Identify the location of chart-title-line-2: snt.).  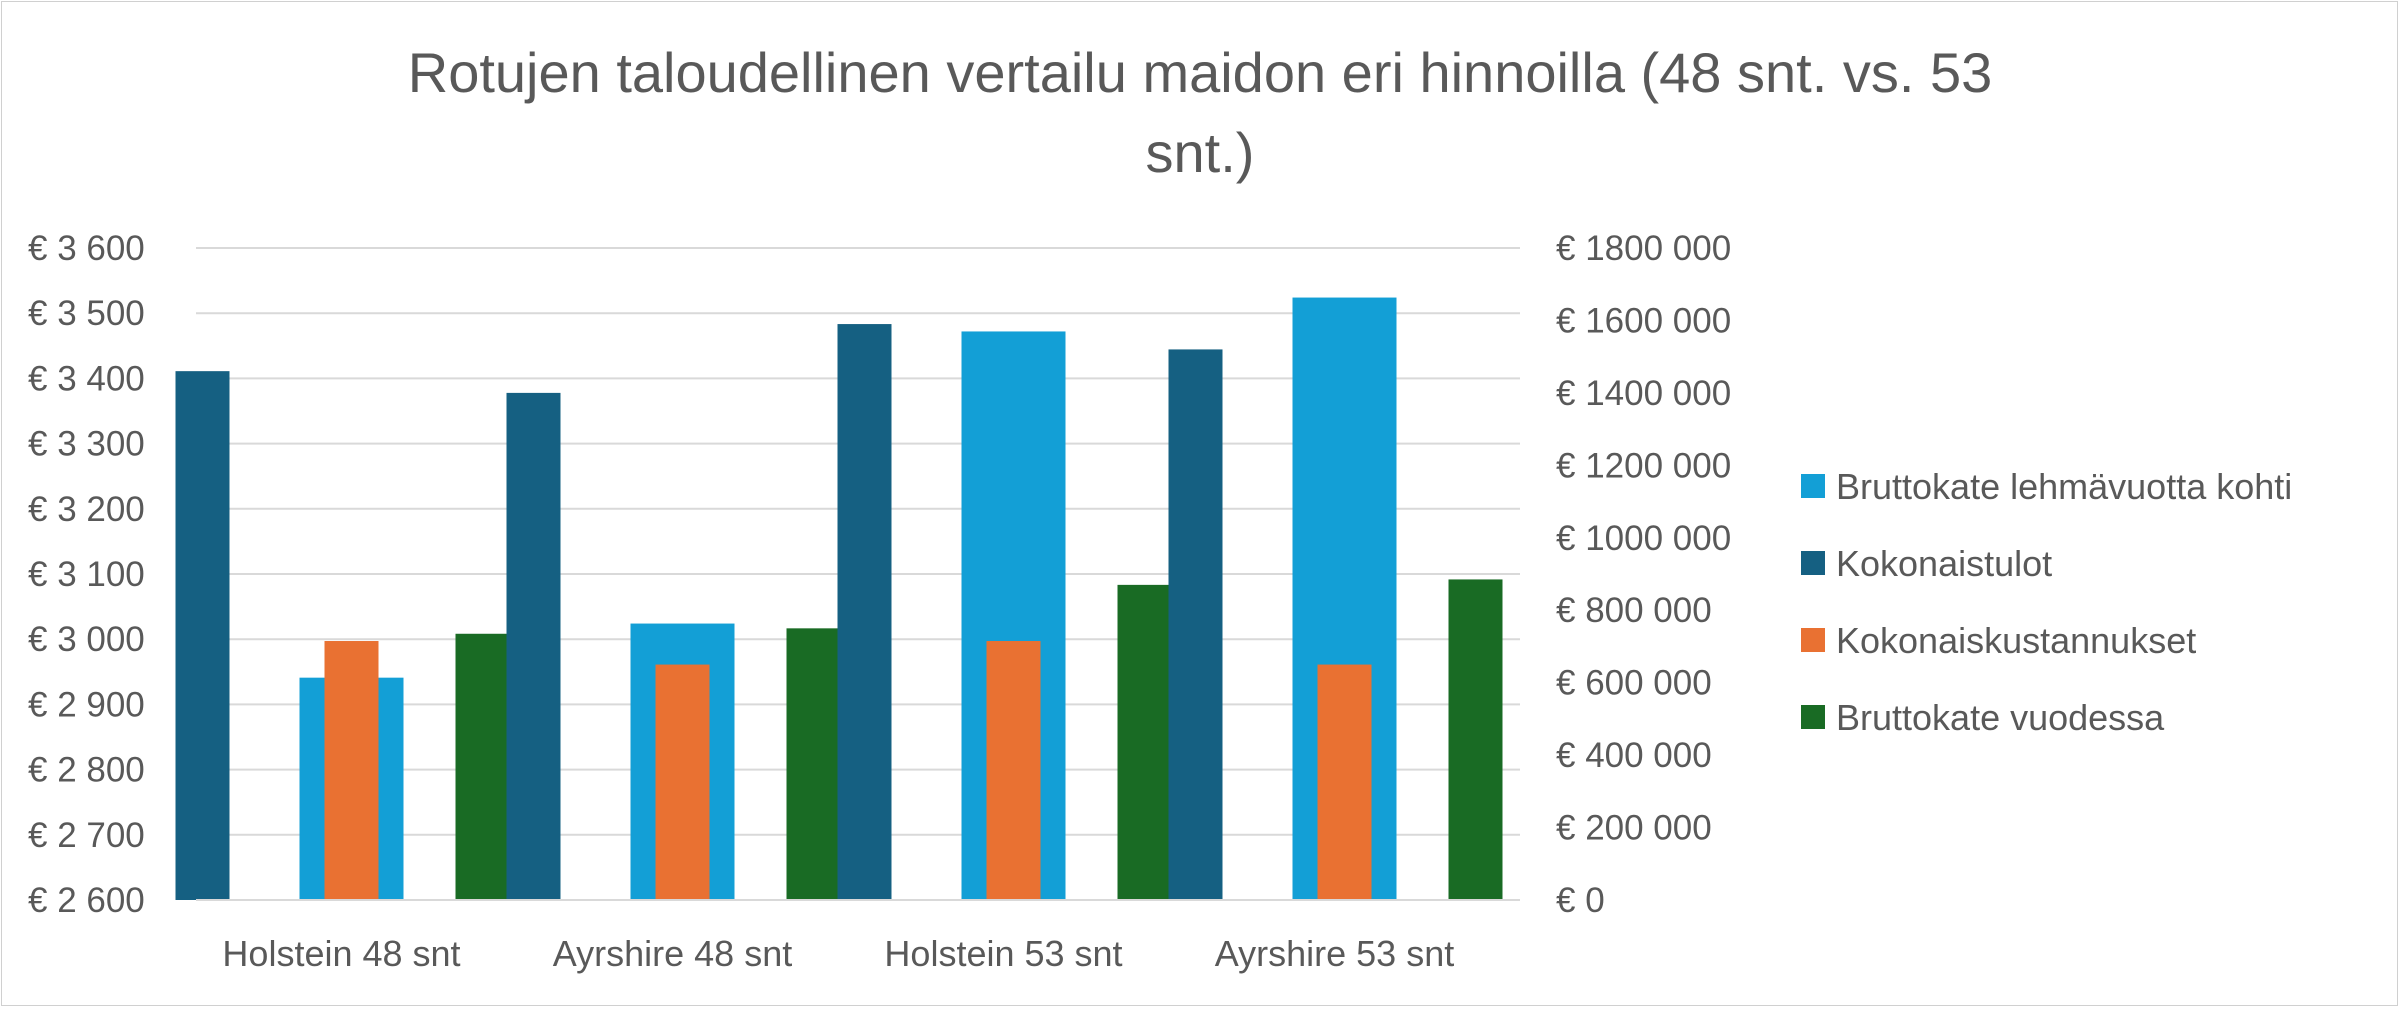
(1200, 152).